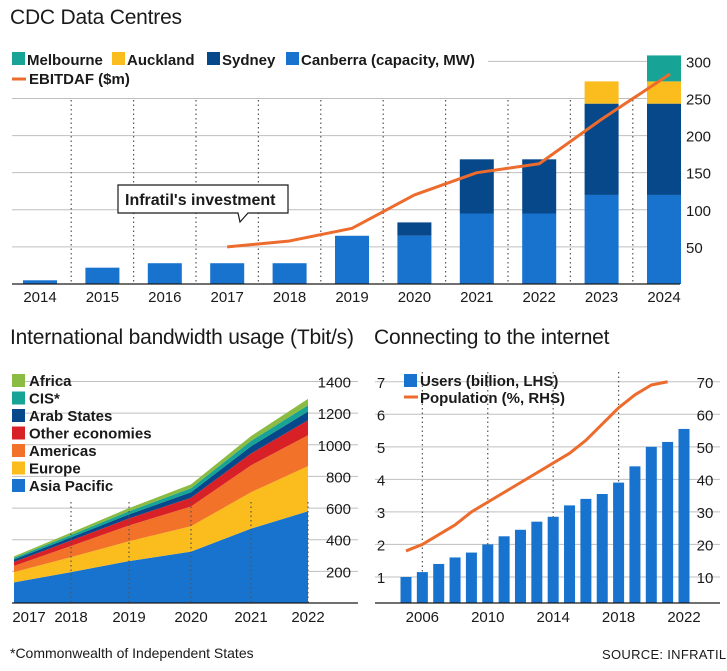 The width and height of the screenshot is (727, 671). What do you see at coordinates (70, 617) in the screenshot?
I see `bandwidth-x-tick-label: 2018` at bounding box center [70, 617].